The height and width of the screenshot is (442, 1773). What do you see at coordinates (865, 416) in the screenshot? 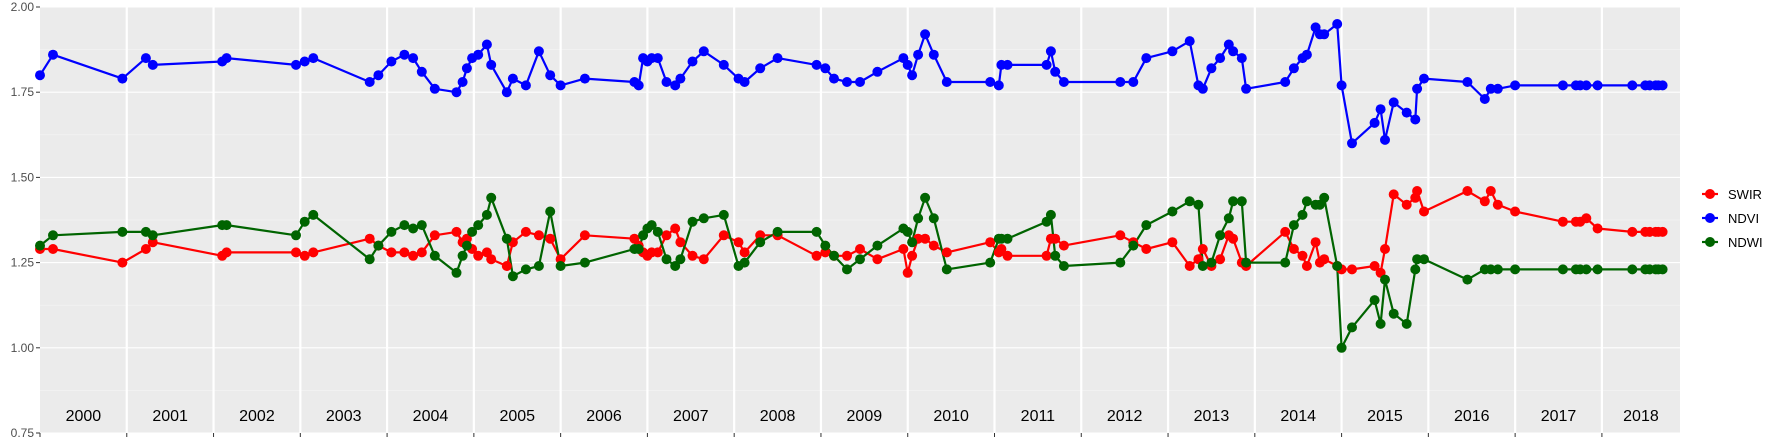
I see `year-label-2009: 2009` at bounding box center [865, 416].